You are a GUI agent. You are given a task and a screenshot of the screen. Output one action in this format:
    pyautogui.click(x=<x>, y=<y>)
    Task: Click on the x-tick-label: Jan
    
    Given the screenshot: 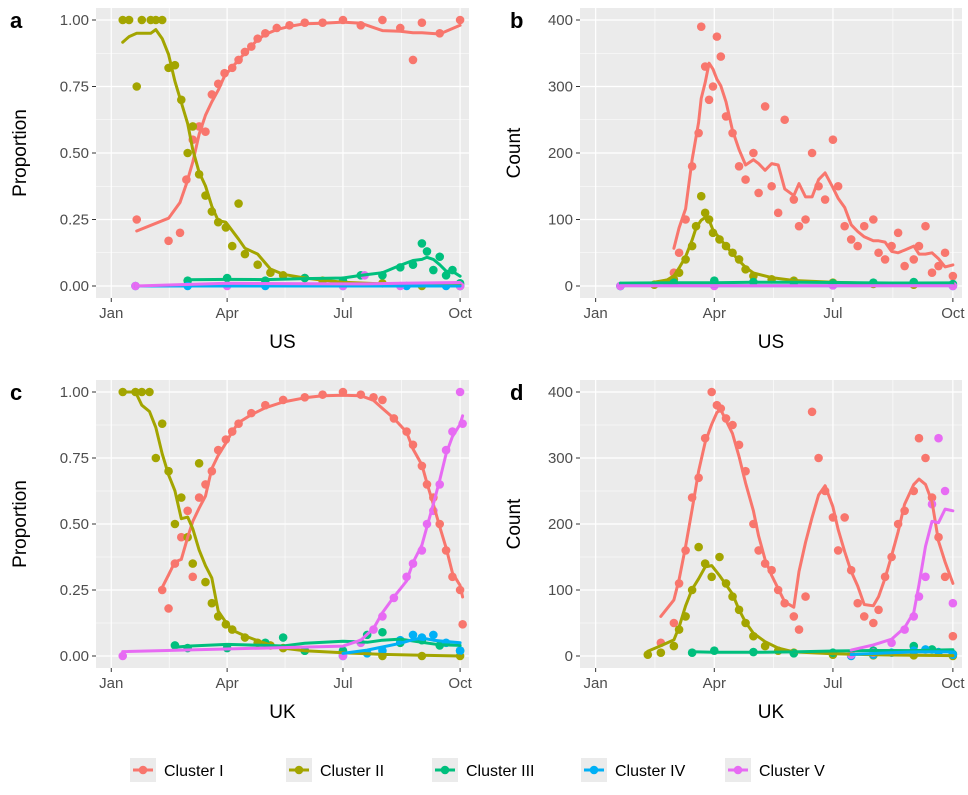 What is the action you would take?
    pyautogui.click(x=596, y=683)
    